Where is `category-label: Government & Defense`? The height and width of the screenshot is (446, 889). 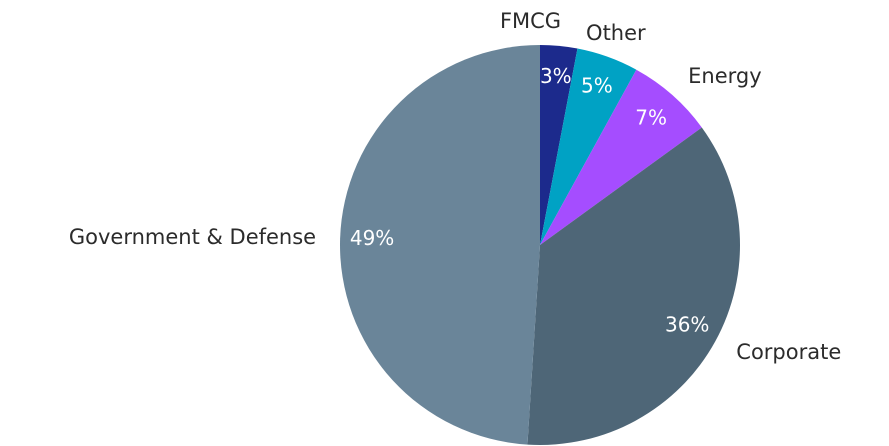
category-label: Government & Defense is located at coordinates (192, 237).